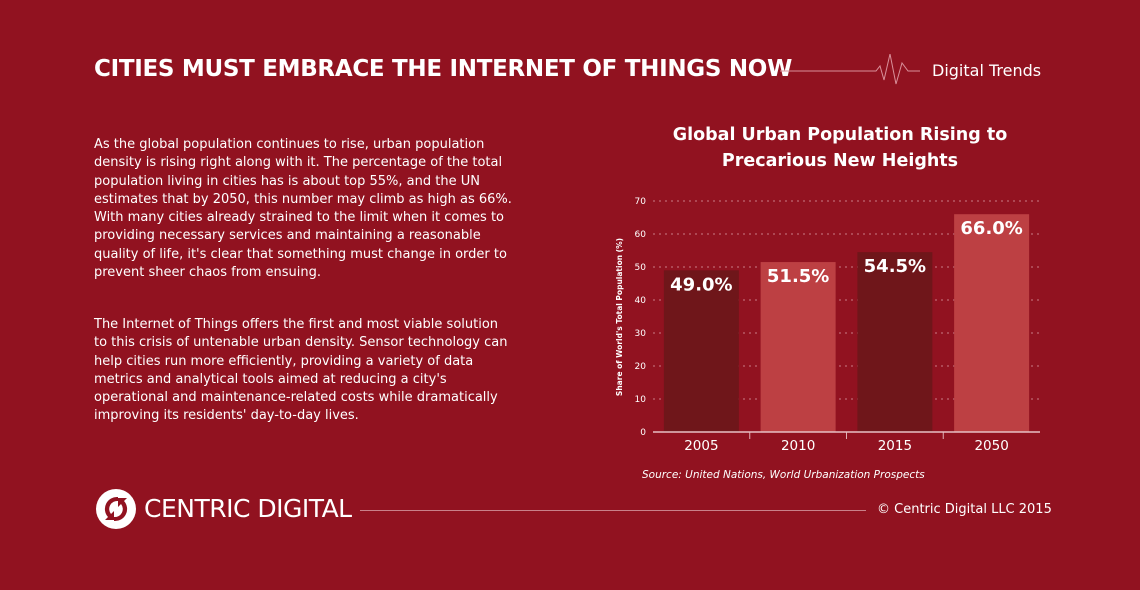  I want to click on y-tick-label: 70, so click(641, 202).